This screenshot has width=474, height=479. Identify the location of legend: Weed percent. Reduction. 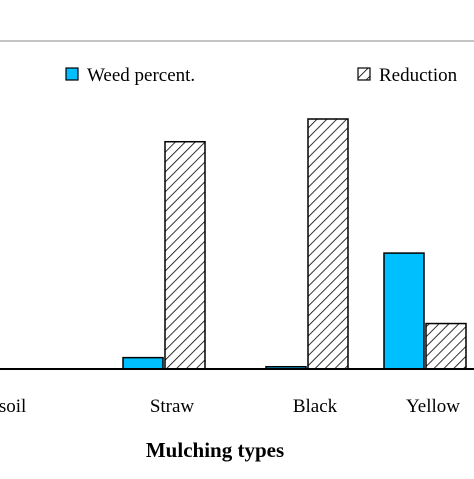
(261, 75).